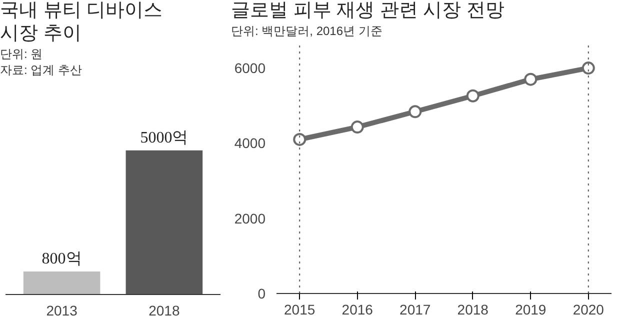  What do you see at coordinates (164, 137) in the screenshot?
I see `data-label: 5000억` at bounding box center [164, 137].